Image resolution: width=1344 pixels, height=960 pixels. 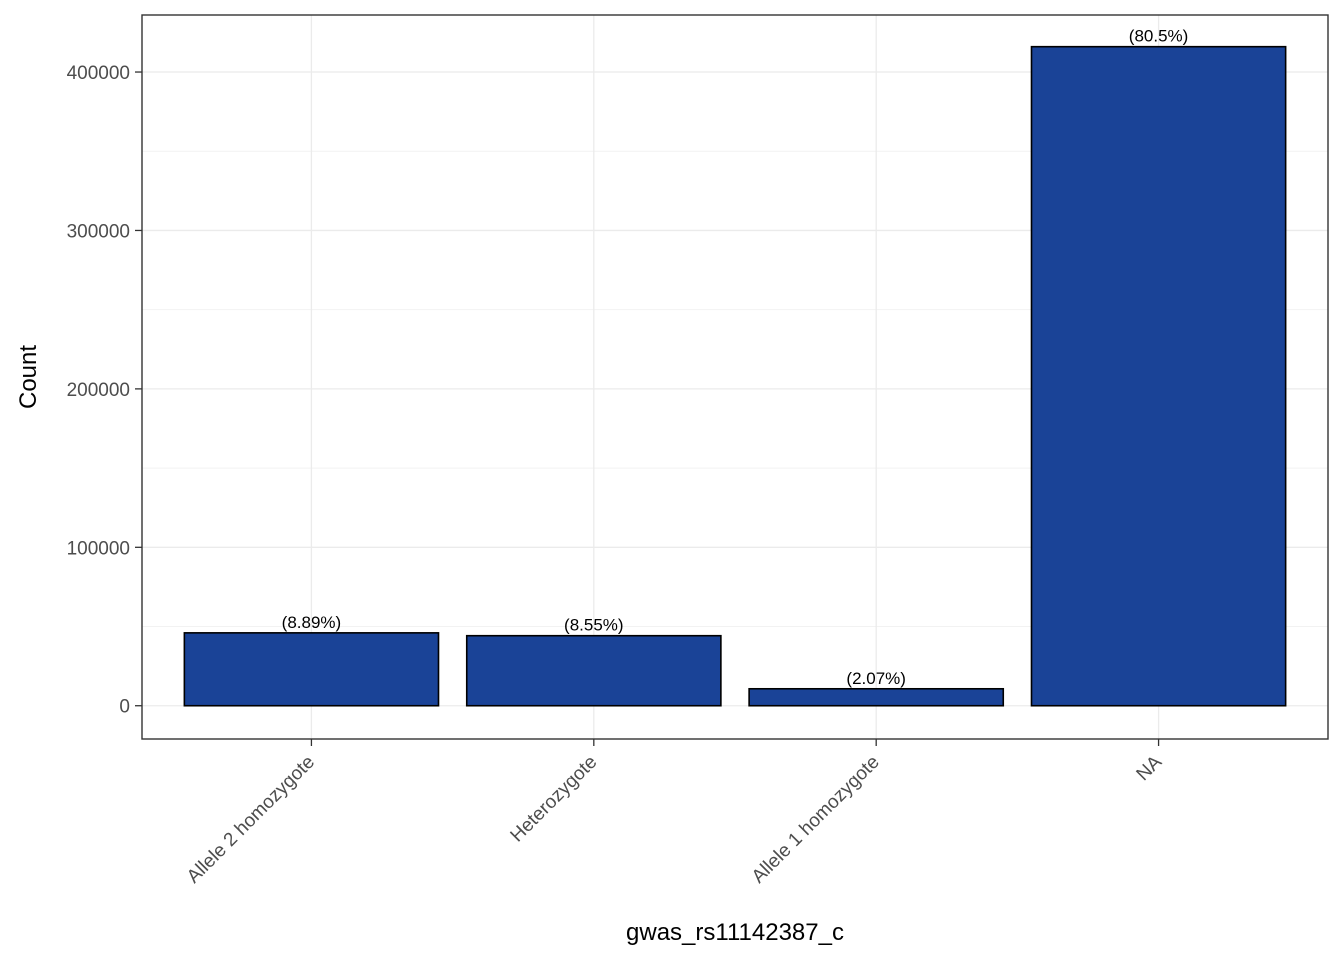 I want to click on y-tick-label: 300000, so click(x=98, y=231).